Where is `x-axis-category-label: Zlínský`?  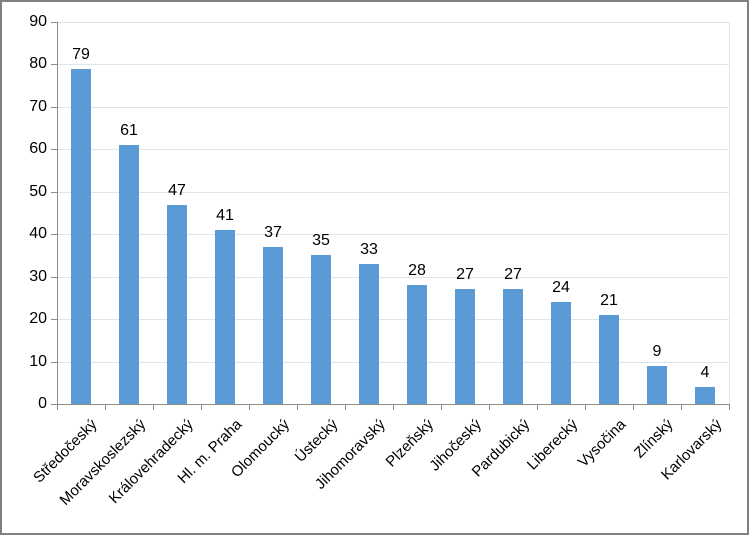 x-axis-category-label: Zlínský is located at coordinates (654, 439).